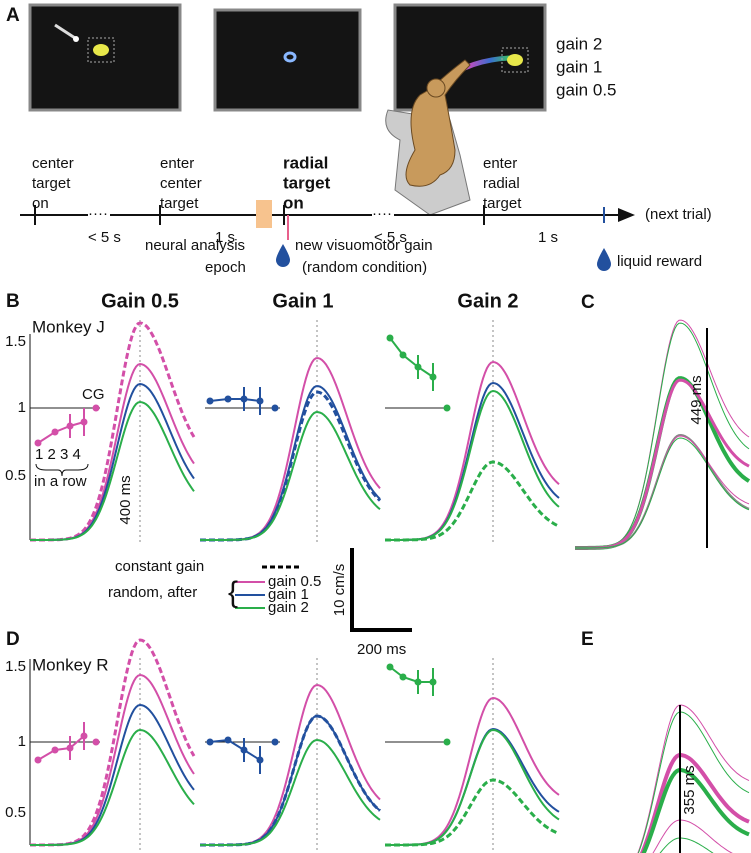  Describe the element at coordinates (225, 267) in the screenshot. I see `epoch-label: epoch` at that location.